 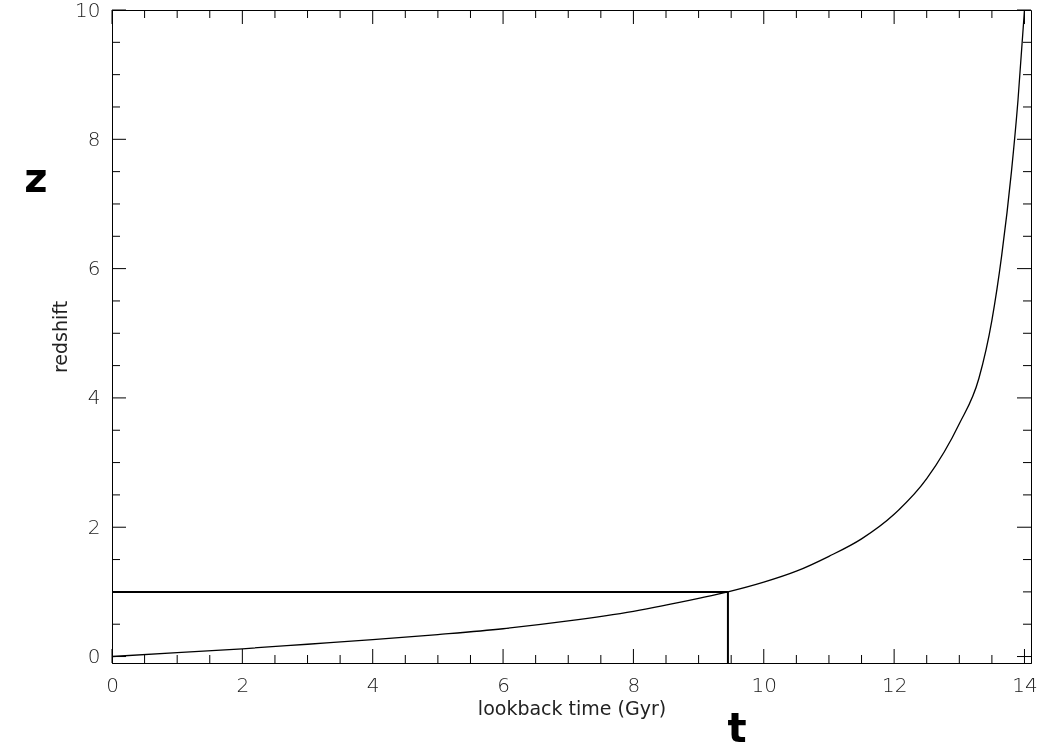 What do you see at coordinates (737, 727) in the screenshot?
I see `text: t` at bounding box center [737, 727].